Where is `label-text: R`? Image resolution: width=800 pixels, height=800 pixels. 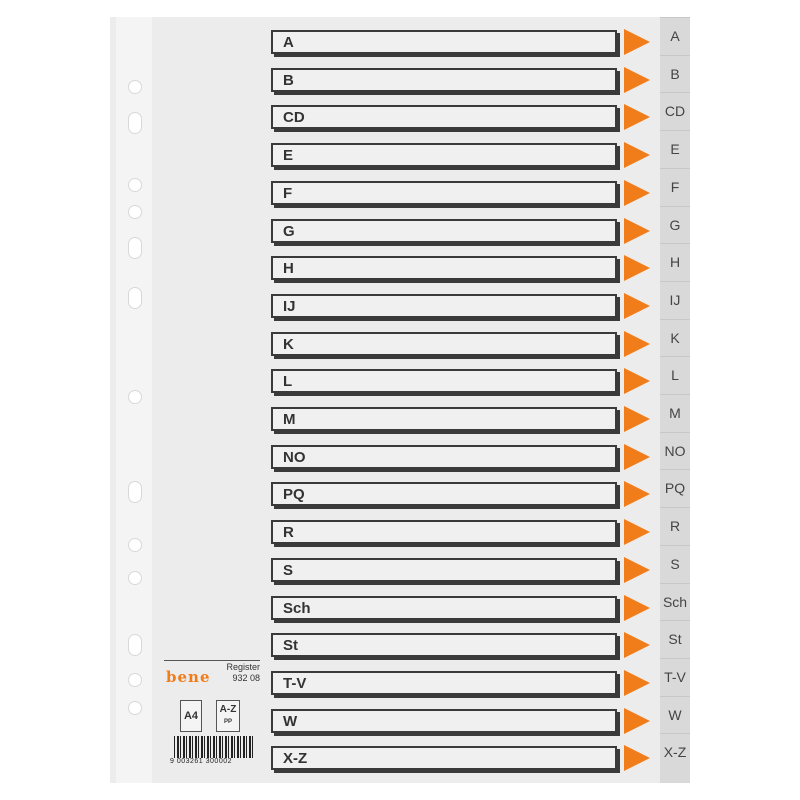 label-text: R is located at coordinates (288, 533).